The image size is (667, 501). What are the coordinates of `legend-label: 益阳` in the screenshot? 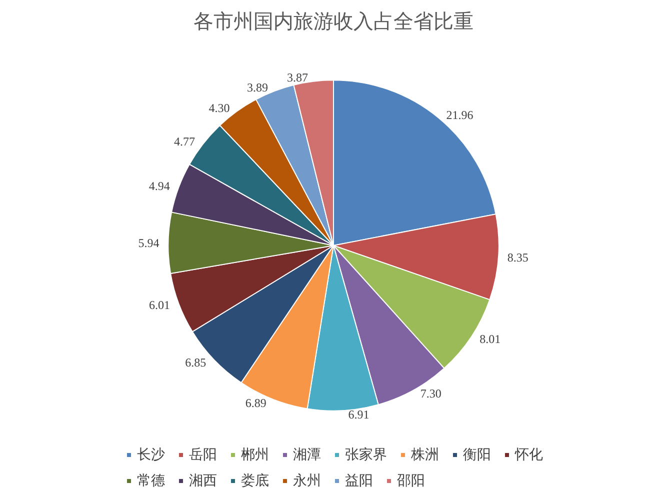 It's located at (359, 481).